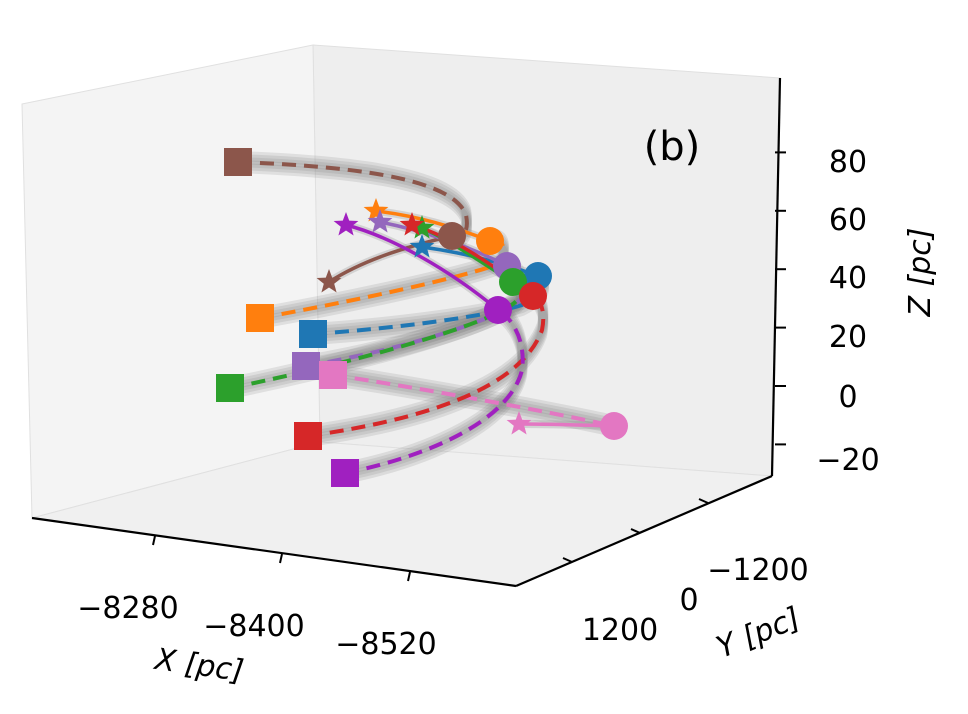 Image resolution: width=968 pixels, height=714 pixels. I want to click on x-tick-label: −8400, so click(253, 626).